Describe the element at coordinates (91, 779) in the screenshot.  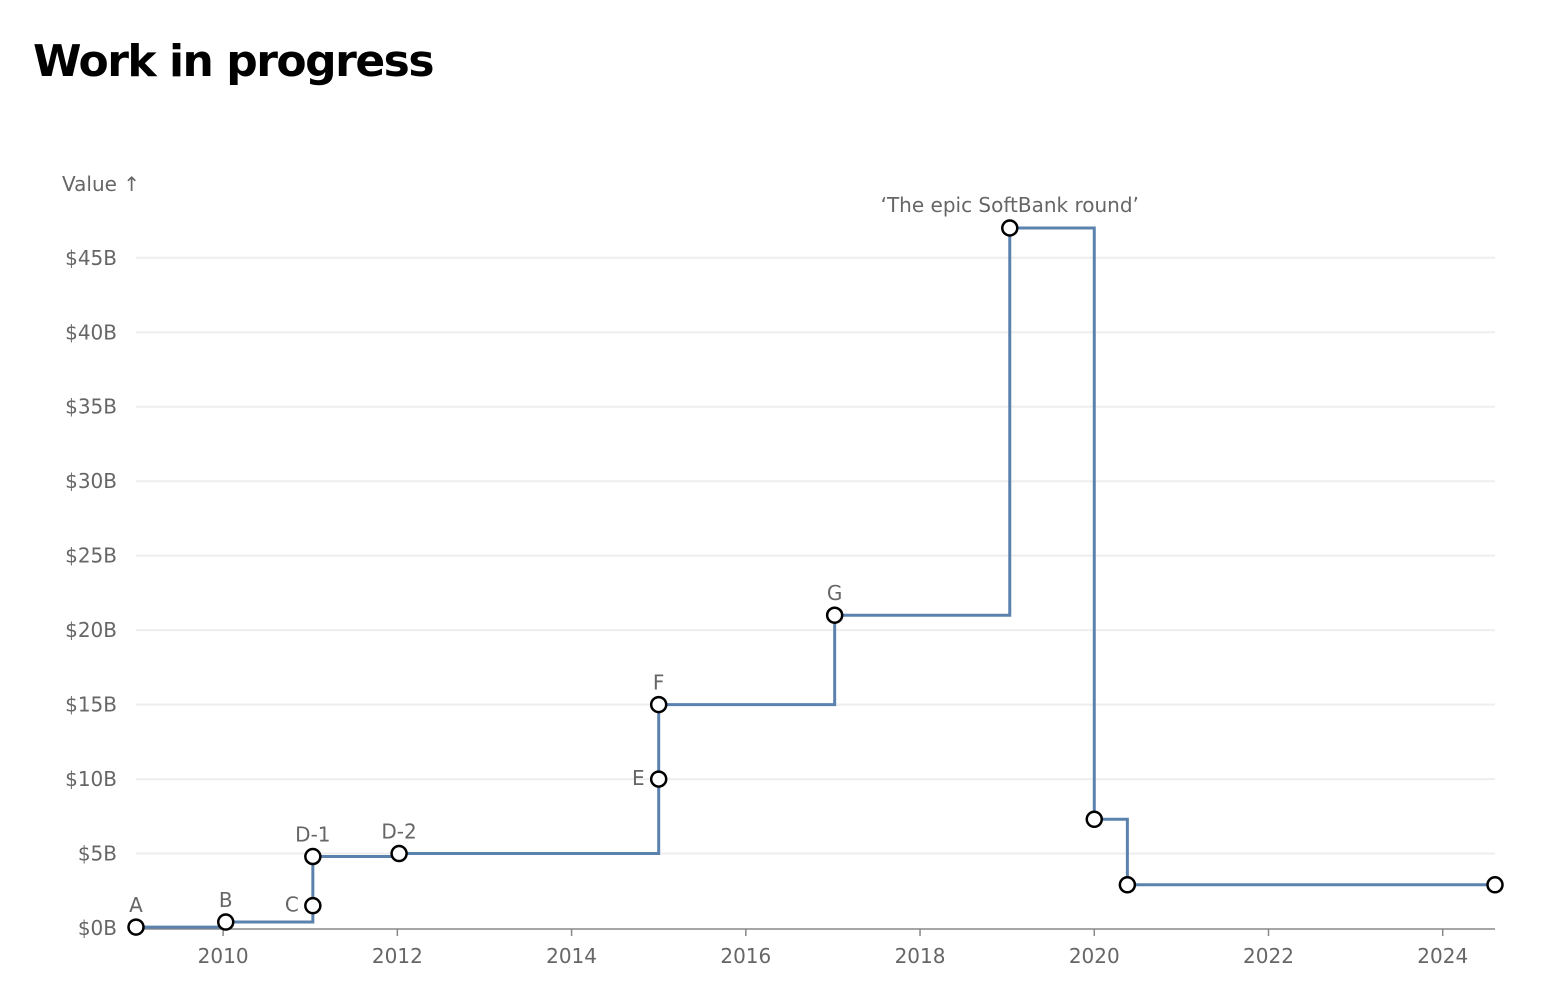
I see `y-tick-label: $10B` at that location.